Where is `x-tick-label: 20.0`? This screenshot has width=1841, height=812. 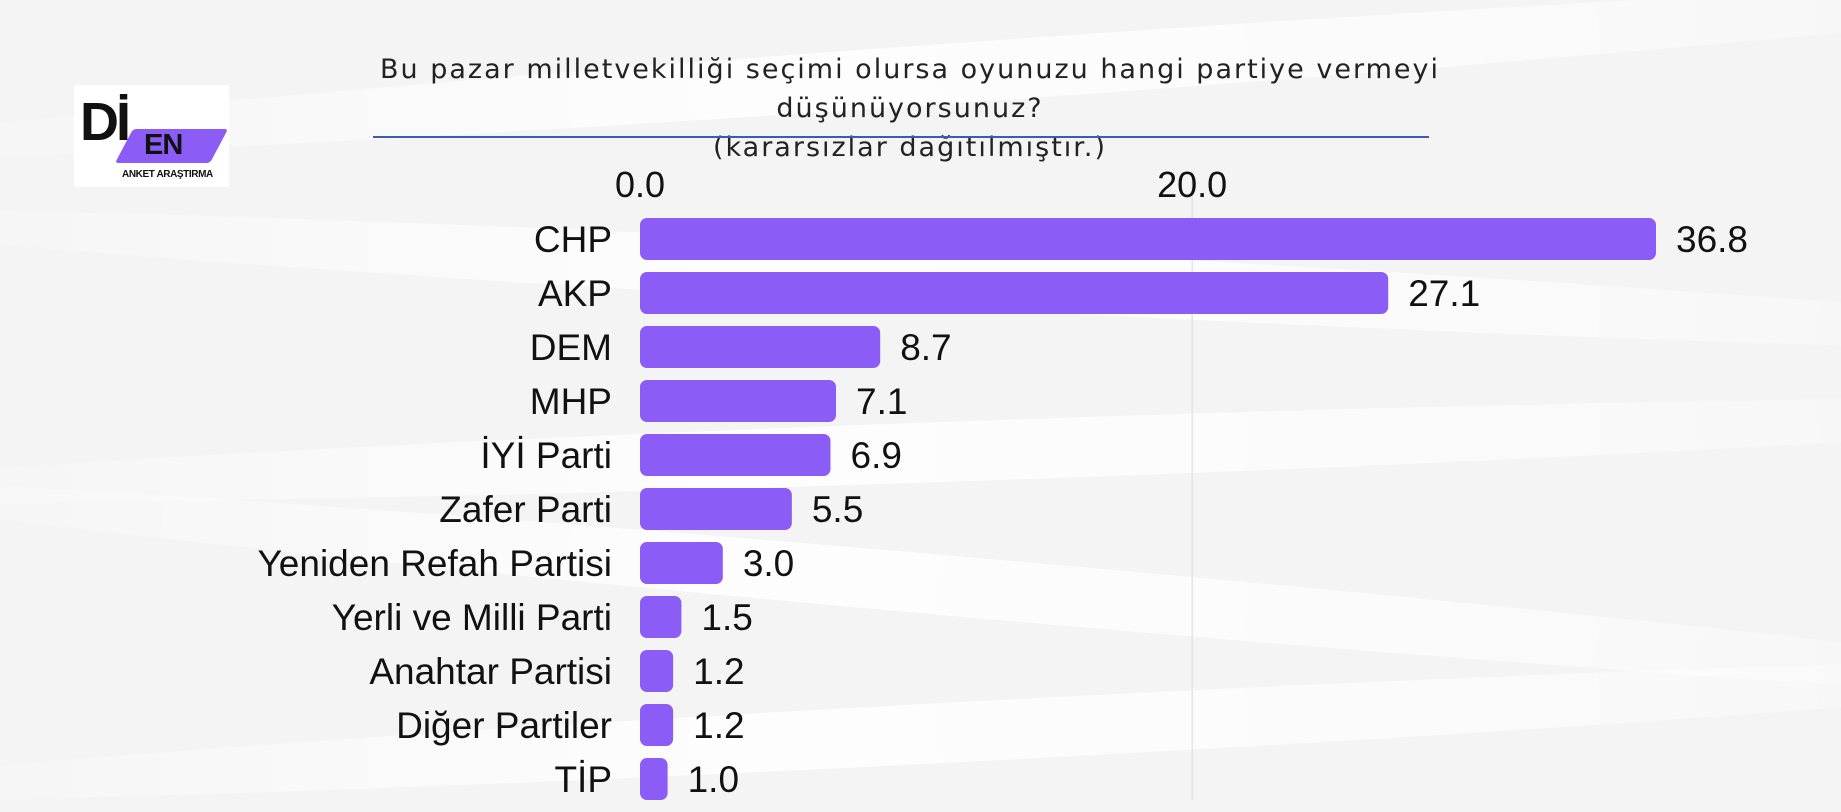
x-tick-label: 20.0 is located at coordinates (1192, 184).